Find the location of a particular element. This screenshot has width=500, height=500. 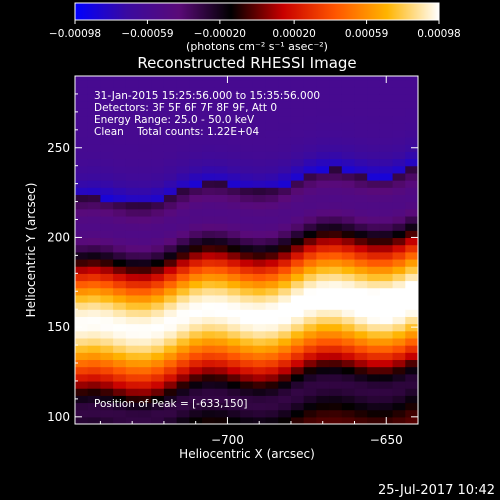

colorbar-tick-label: 0.00020 is located at coordinates (293, 34).